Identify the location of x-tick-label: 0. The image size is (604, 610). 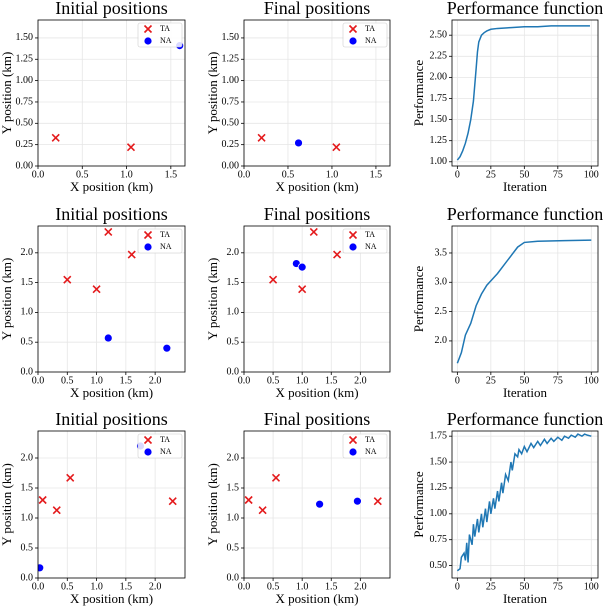
(457, 586).